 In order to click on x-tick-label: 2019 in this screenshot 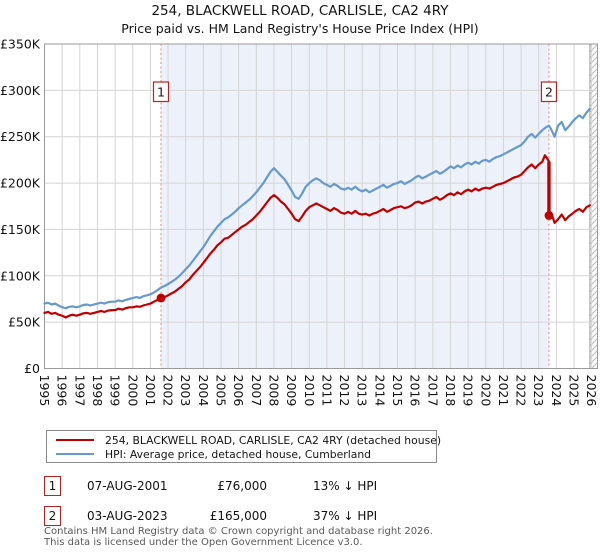, I will do `click(468, 391)`.